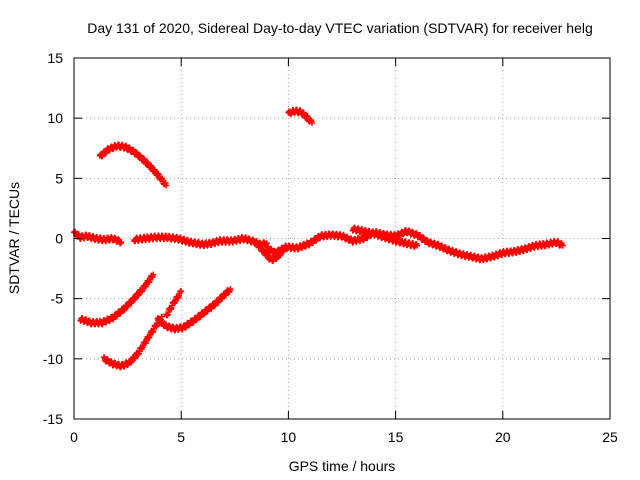  I want to click on x-axis-label: GPS time / hours, so click(342, 466).